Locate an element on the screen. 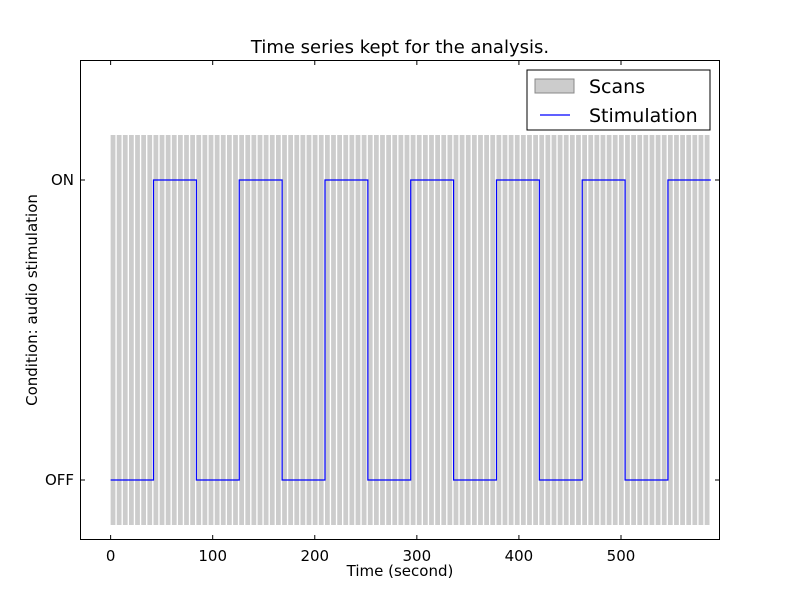 The width and height of the screenshot is (800, 600). x-tick-label: 300 is located at coordinates (417, 556).